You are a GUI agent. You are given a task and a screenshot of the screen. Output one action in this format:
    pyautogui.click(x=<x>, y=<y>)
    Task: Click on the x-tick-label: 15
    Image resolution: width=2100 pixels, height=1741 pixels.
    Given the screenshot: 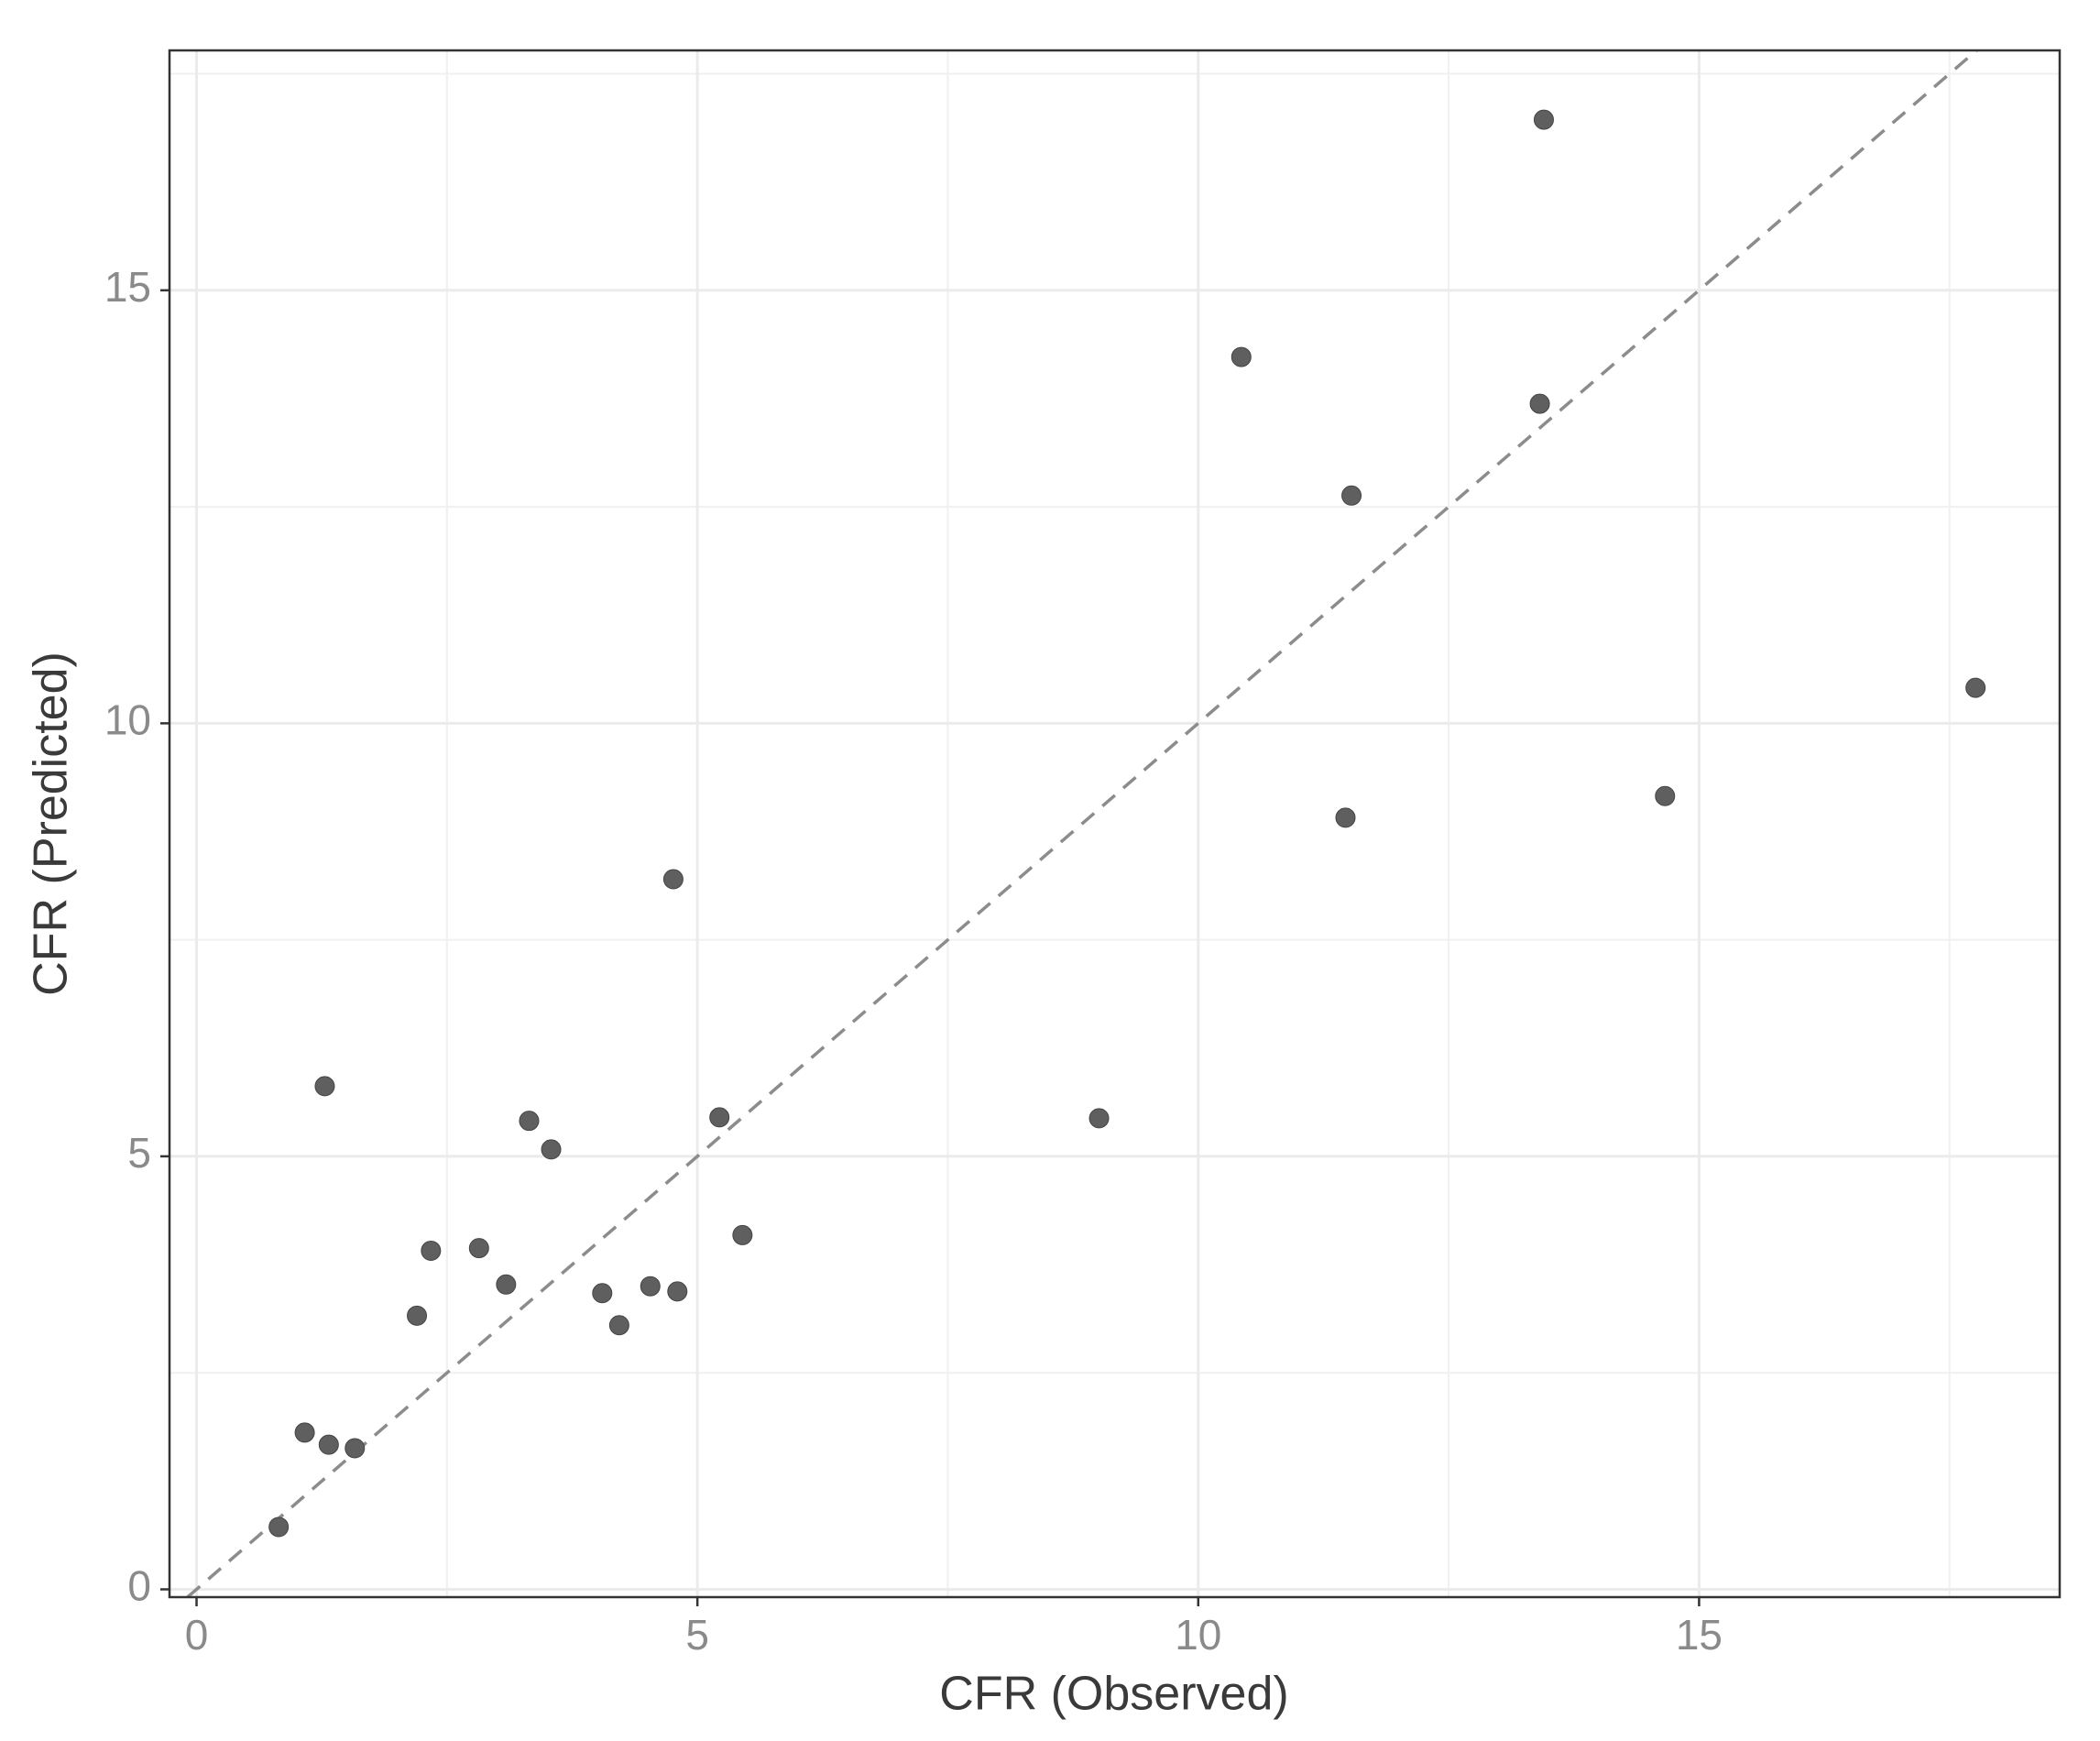 What is the action you would take?
    pyautogui.click(x=1699, y=1635)
    